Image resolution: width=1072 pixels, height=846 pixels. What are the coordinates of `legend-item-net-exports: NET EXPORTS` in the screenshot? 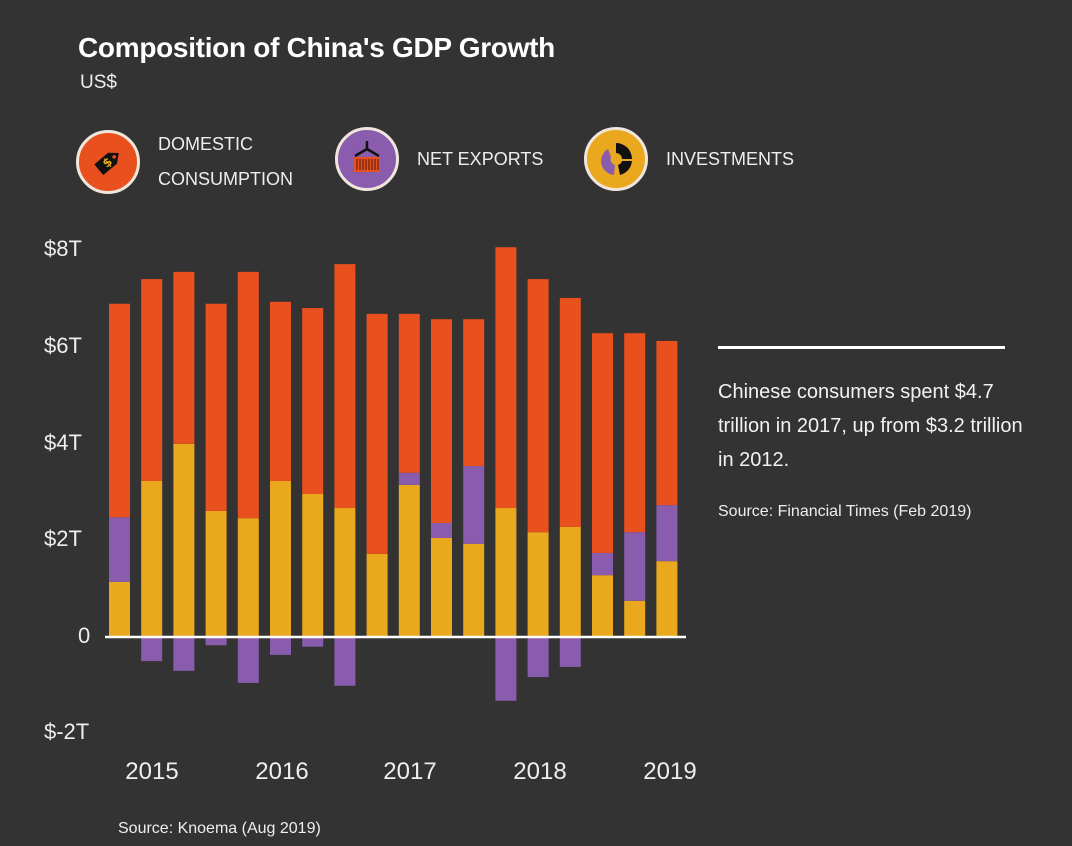 It's located at (456, 159).